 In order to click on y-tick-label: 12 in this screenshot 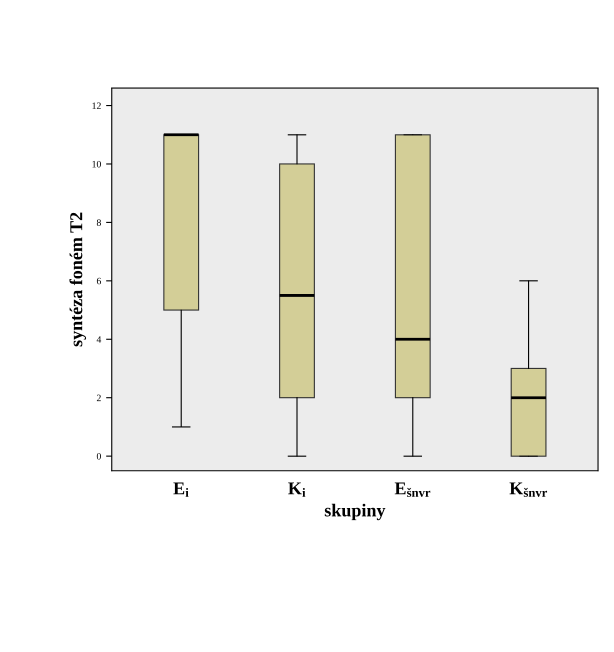, I will do `click(96, 105)`.